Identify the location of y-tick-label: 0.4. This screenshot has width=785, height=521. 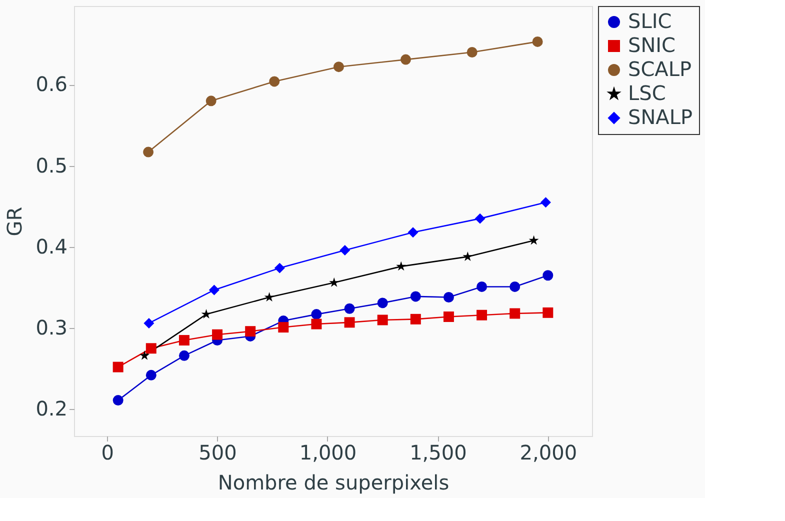
(52, 246).